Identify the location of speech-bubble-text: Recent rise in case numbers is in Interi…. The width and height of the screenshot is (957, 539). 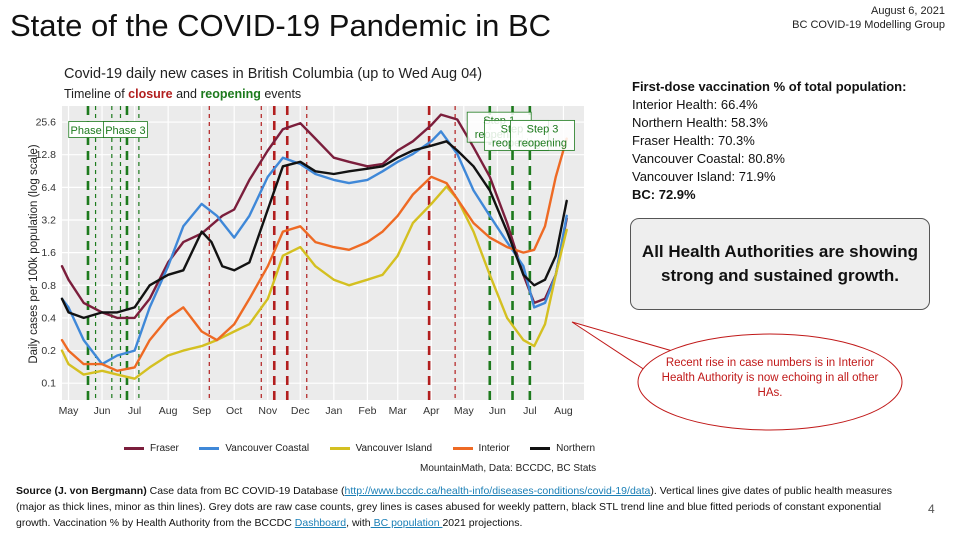
(770, 378).